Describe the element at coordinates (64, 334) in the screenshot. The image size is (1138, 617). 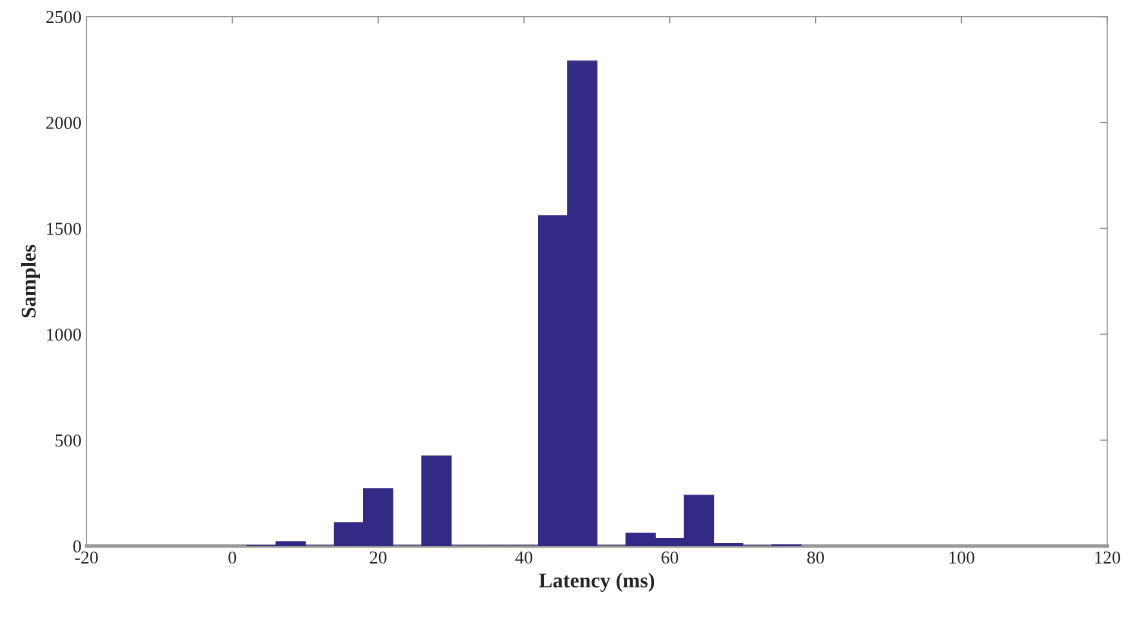
I see `y-tick-label: 1000` at that location.